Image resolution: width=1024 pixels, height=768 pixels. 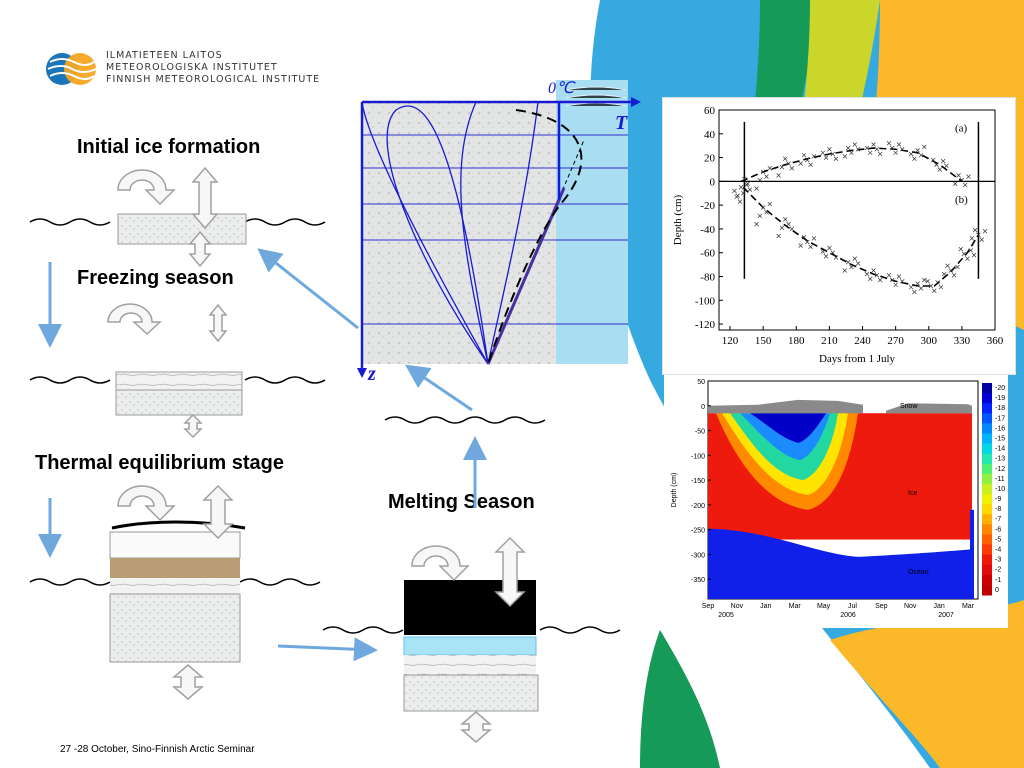 I want to click on x-tick-label: 330, so click(x=962, y=341).